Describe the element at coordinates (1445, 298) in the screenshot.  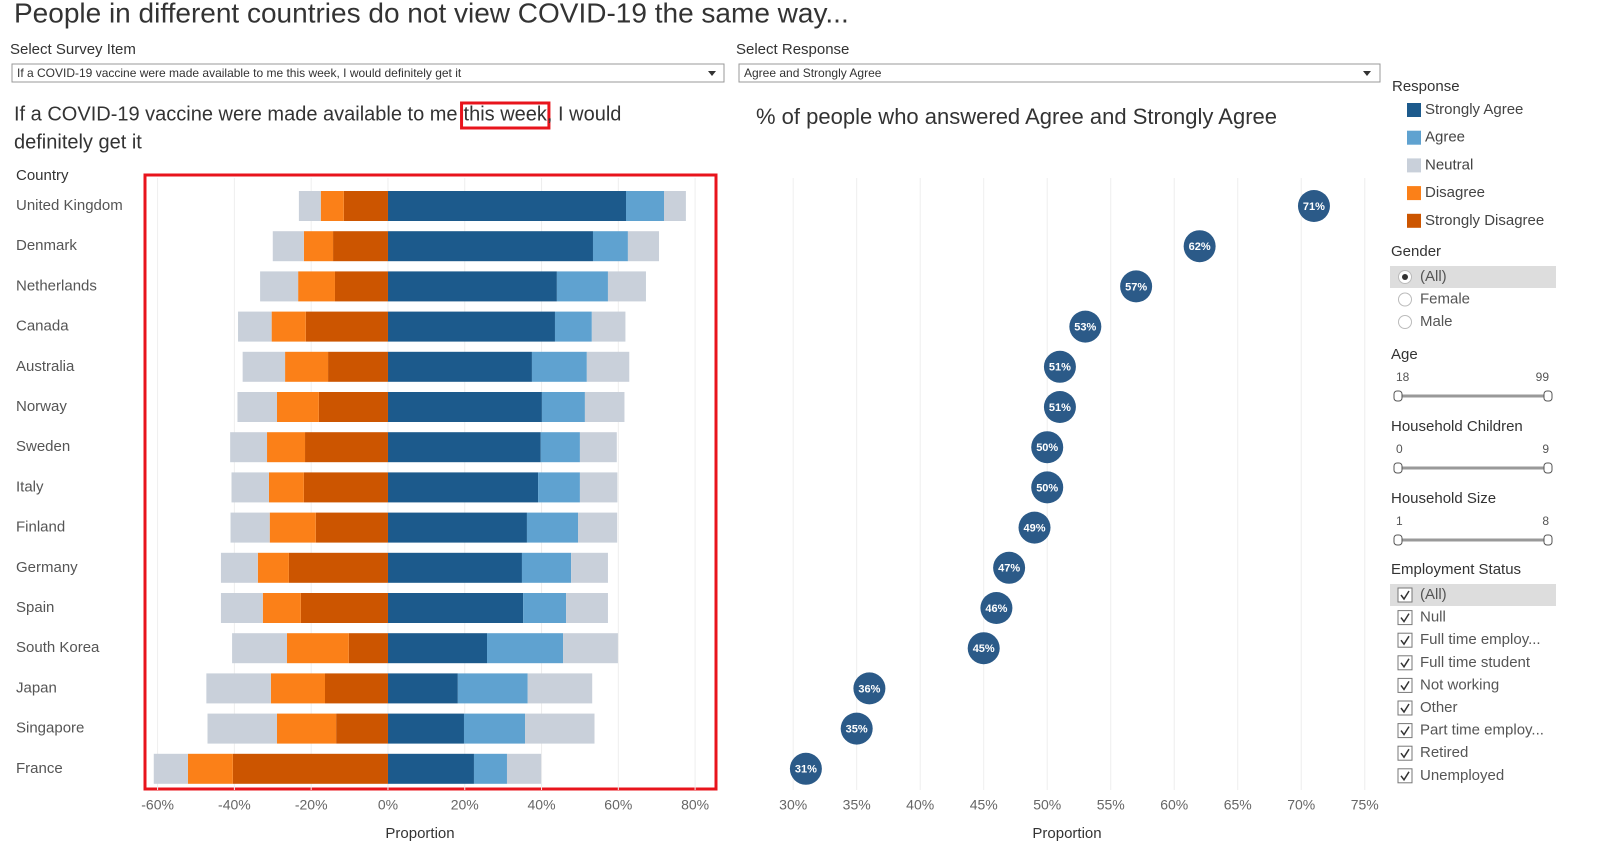
I see `radio-label: Female` at that location.